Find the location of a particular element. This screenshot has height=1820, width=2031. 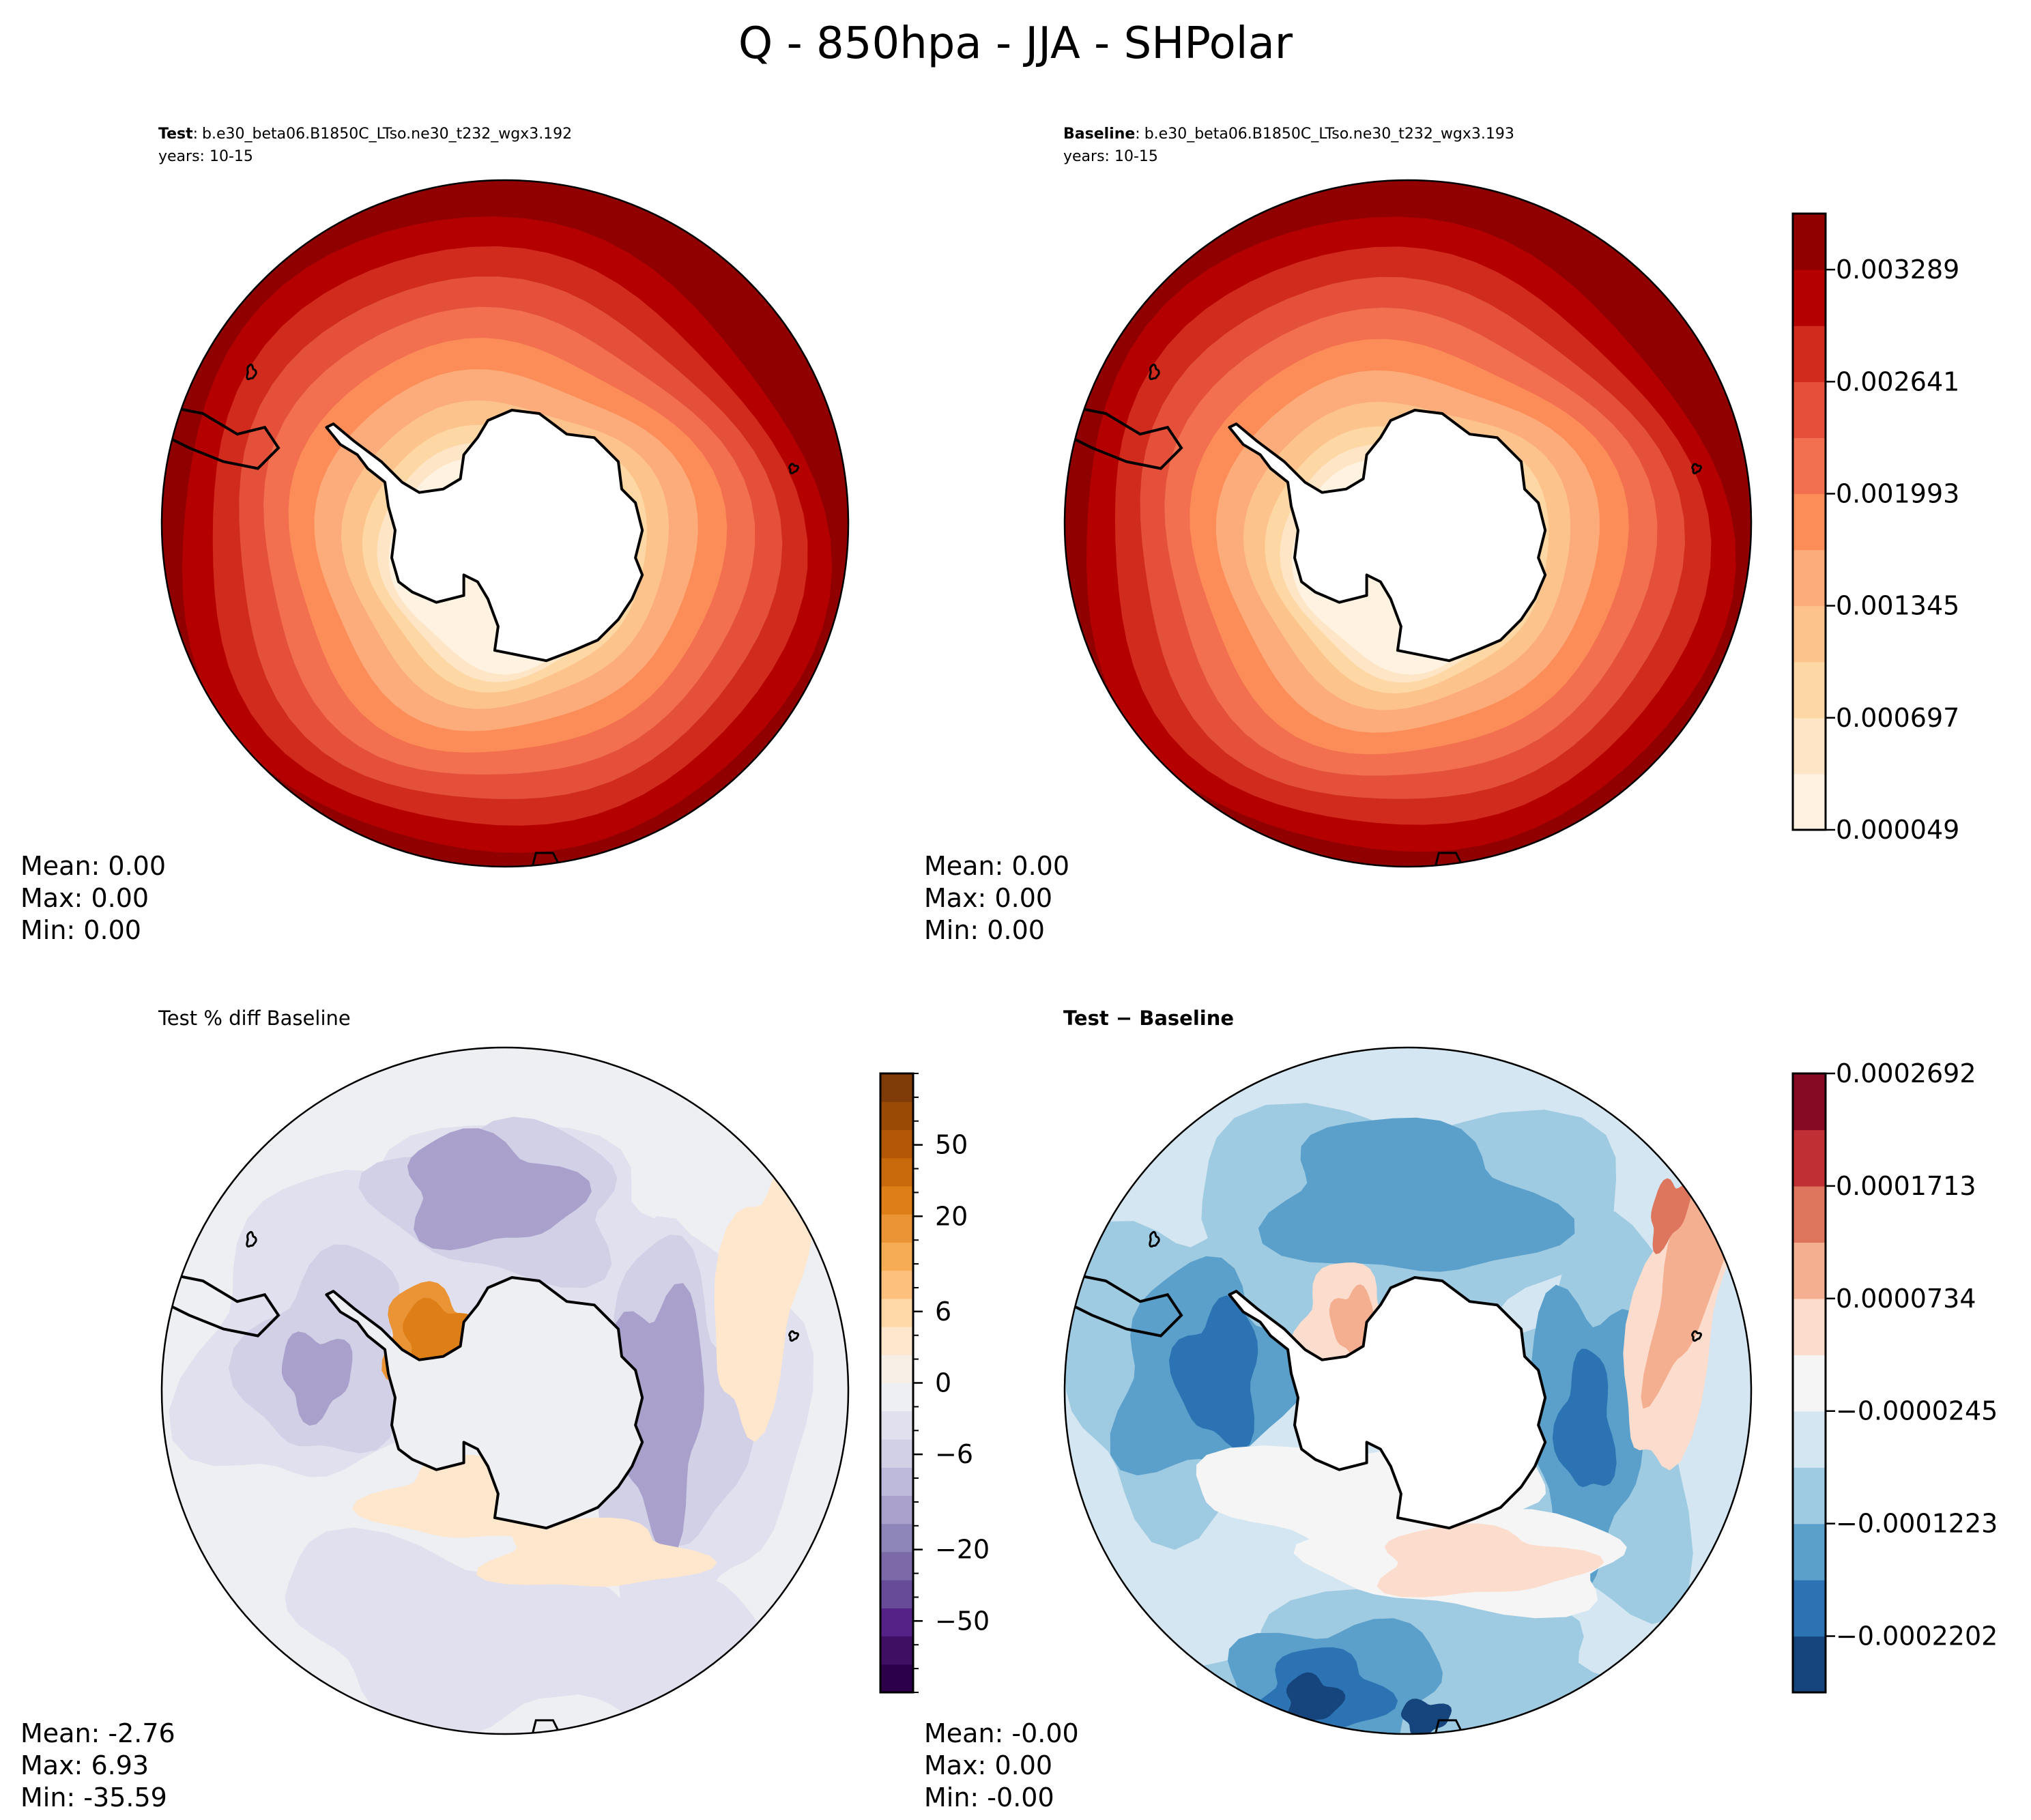

colorbar-pct-diff-tick-label: −6 is located at coordinates (954, 1454).